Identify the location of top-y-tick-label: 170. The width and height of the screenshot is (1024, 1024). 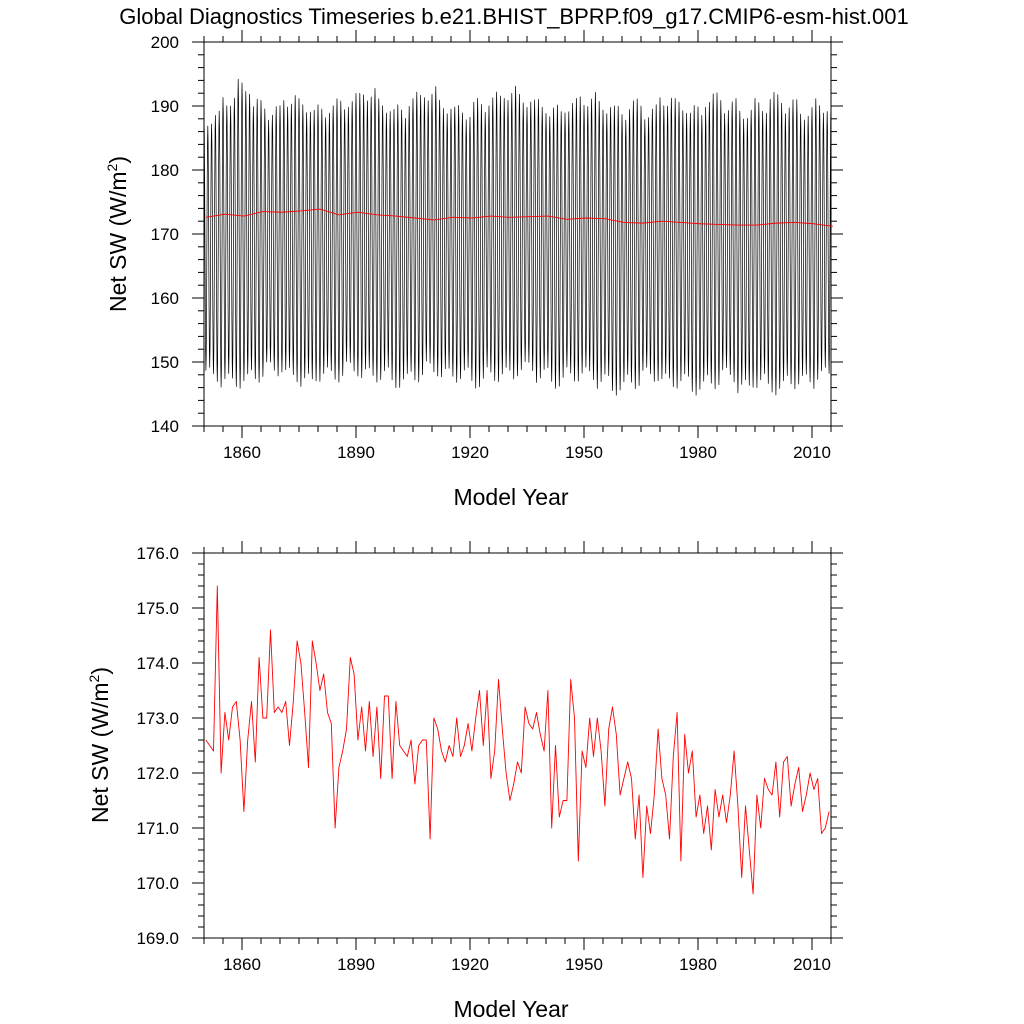
(165, 234).